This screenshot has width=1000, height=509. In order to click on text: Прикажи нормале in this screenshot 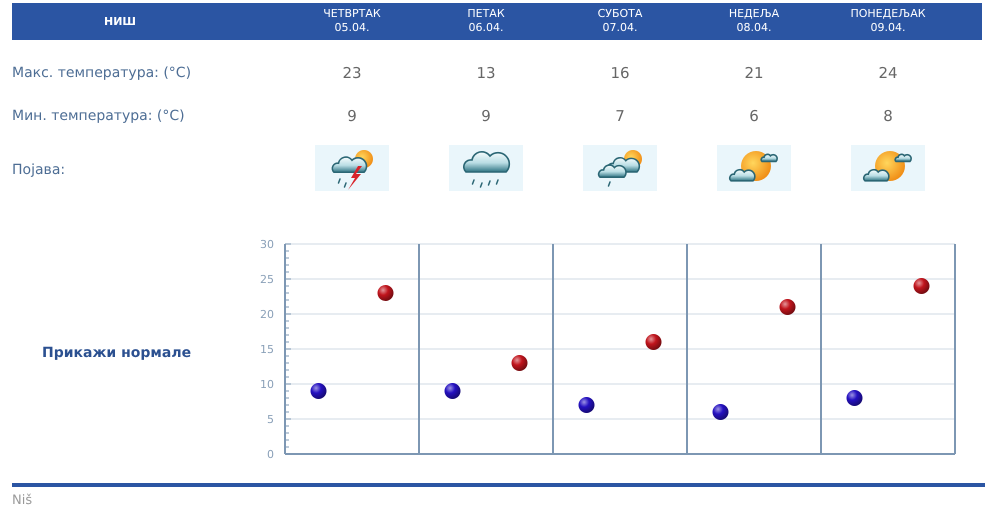, I will do `click(117, 353)`.